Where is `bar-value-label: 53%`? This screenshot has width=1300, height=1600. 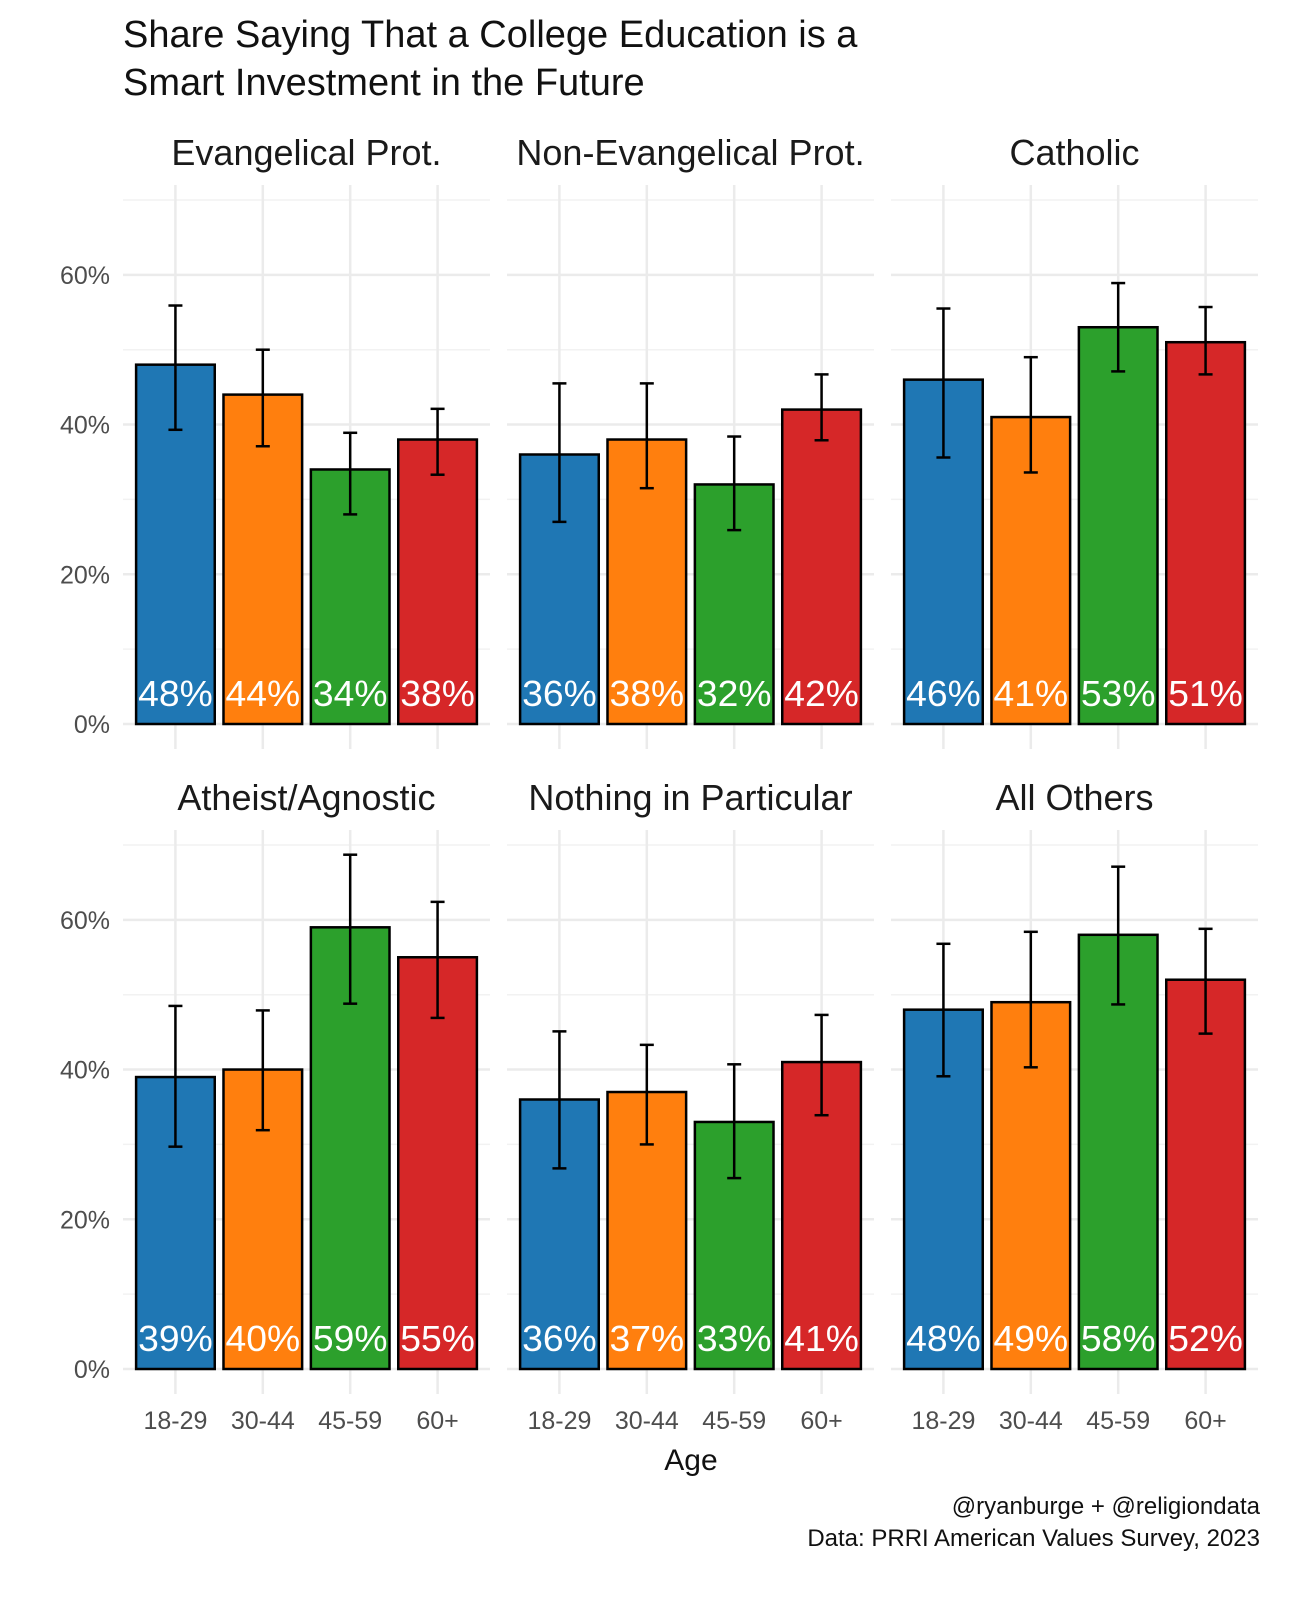 bar-value-label: 53% is located at coordinates (1118, 693).